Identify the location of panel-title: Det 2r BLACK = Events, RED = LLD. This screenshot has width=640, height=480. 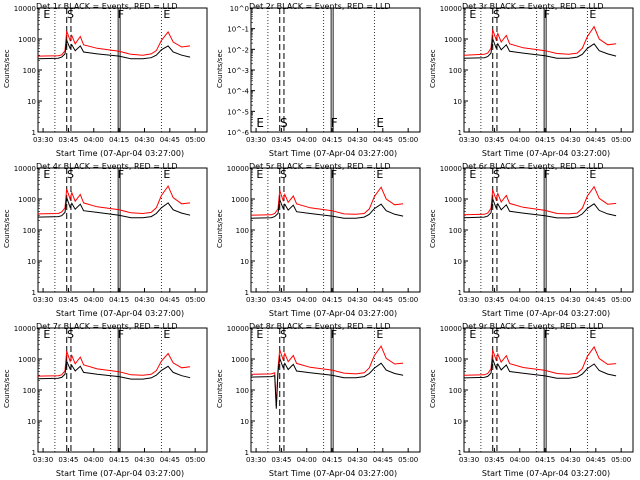
(320, 6).